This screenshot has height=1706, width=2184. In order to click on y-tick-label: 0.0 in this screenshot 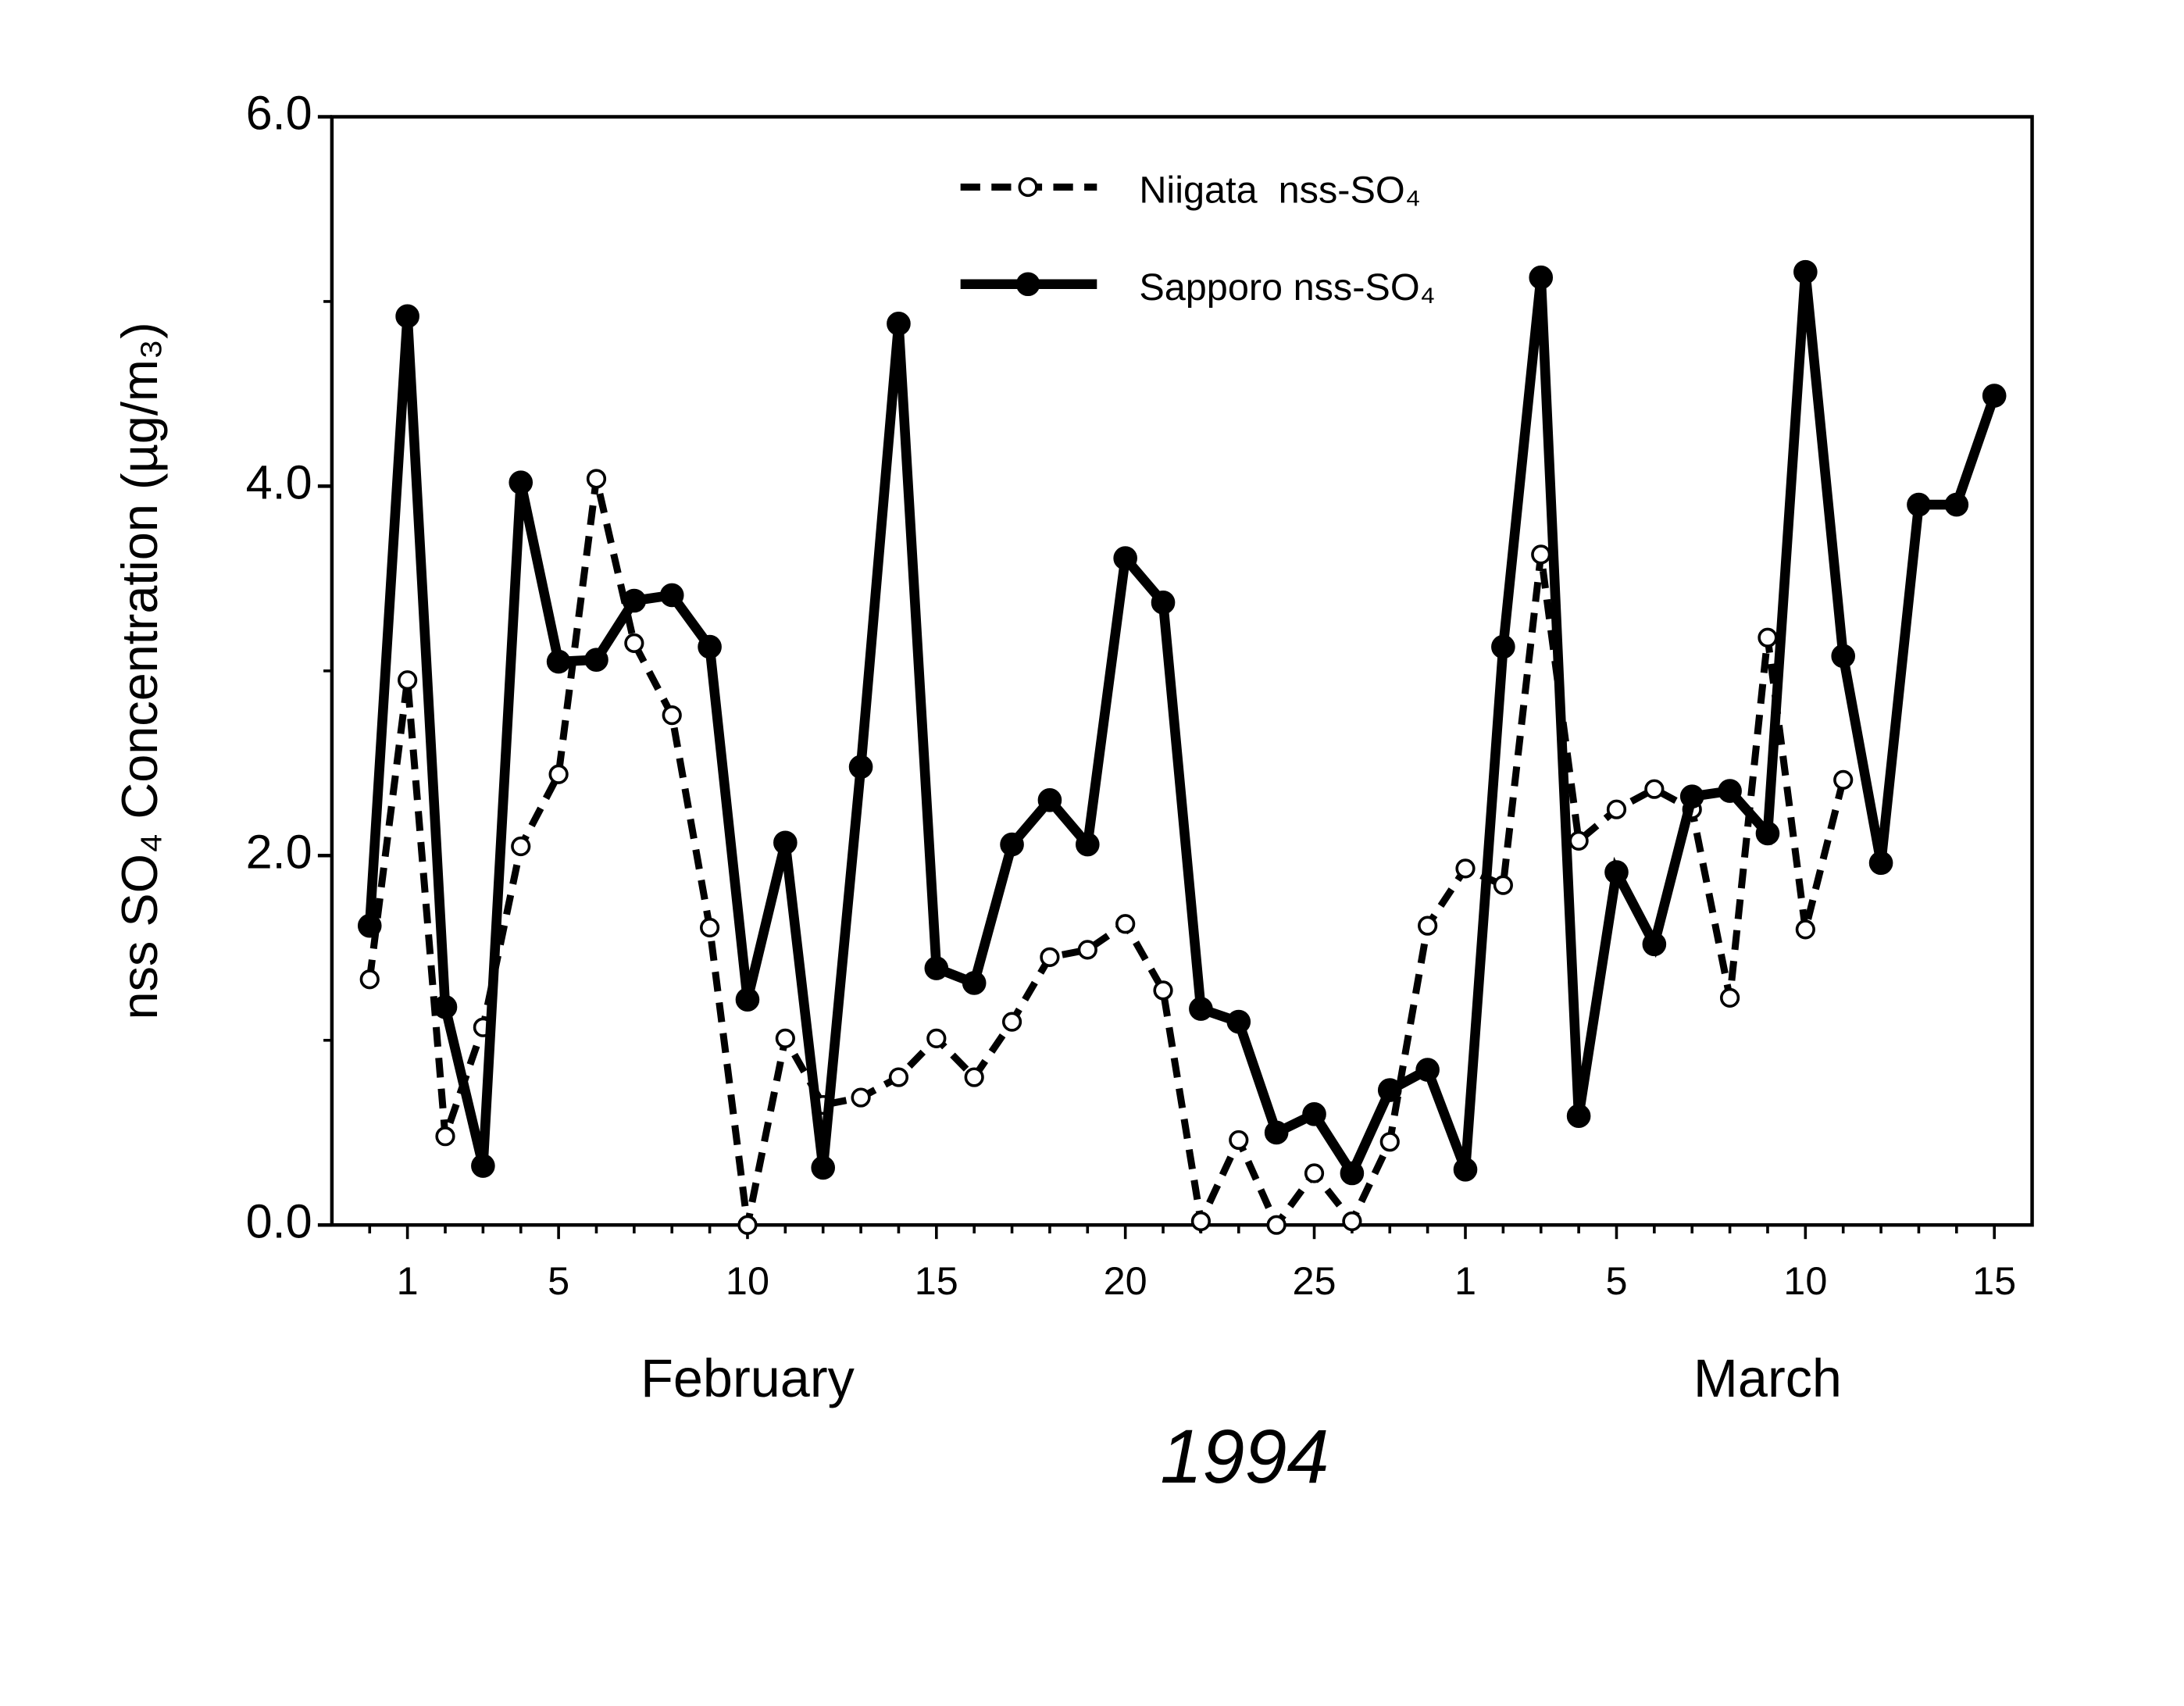, I will do `click(279, 1220)`.